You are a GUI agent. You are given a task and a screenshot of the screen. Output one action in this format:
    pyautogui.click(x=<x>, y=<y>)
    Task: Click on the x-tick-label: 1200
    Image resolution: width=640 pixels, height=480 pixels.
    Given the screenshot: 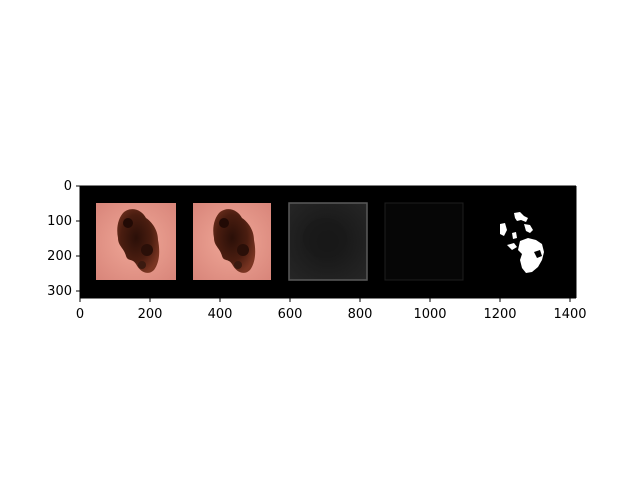 What is the action you would take?
    pyautogui.click(x=499, y=314)
    